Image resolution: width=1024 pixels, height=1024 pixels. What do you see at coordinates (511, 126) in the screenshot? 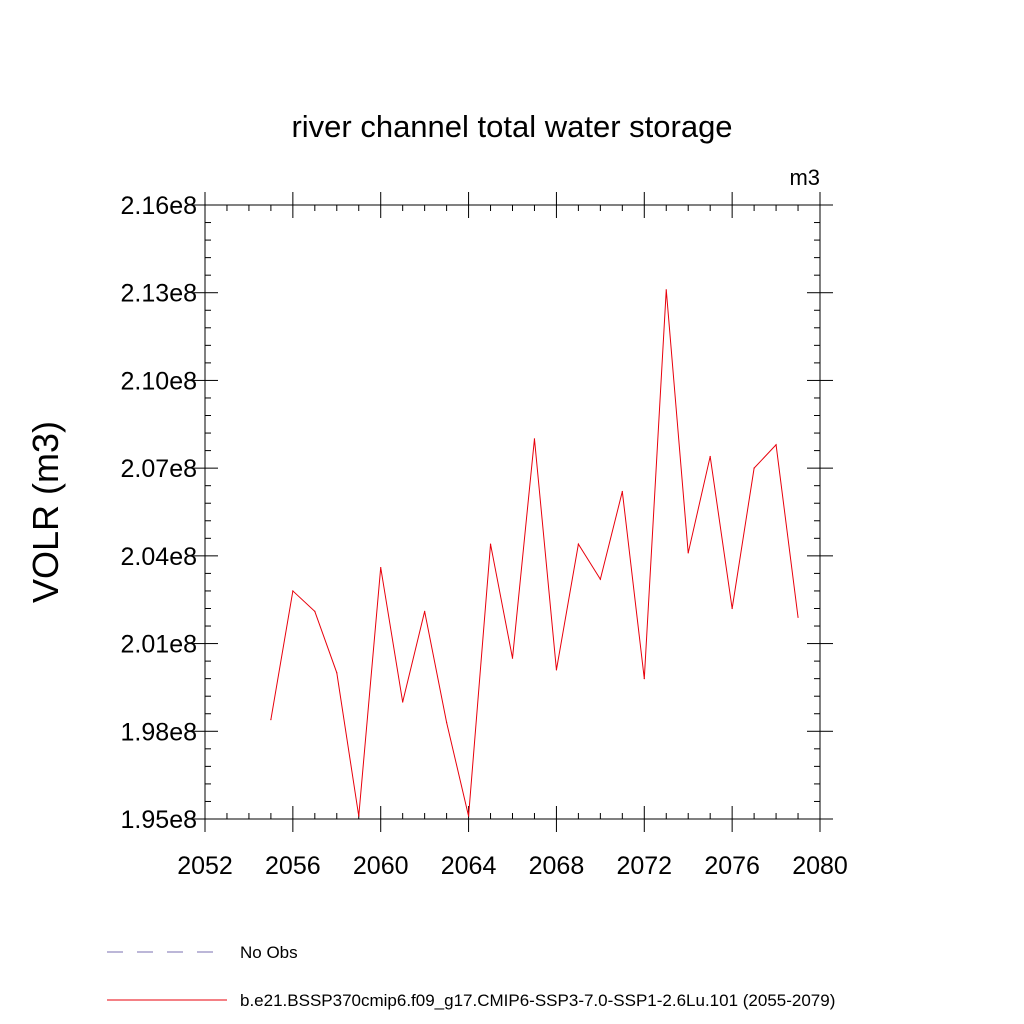
I see `chart-title: river channel total water storage` at bounding box center [511, 126].